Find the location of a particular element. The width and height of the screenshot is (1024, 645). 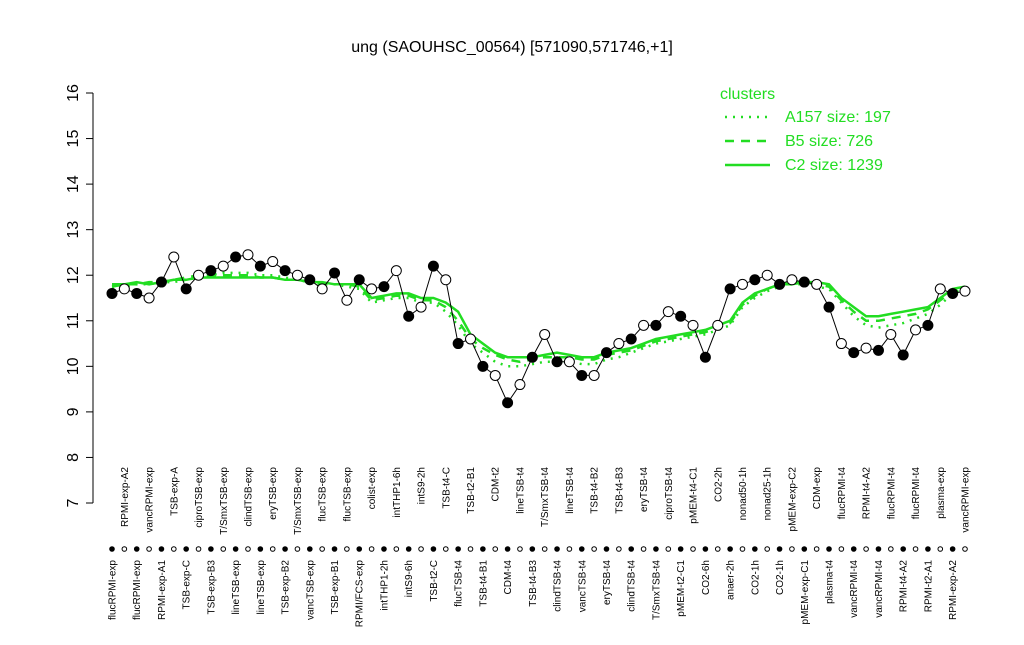

x-tick-label: vancRPMI-exp is located at coordinates (150, 500).